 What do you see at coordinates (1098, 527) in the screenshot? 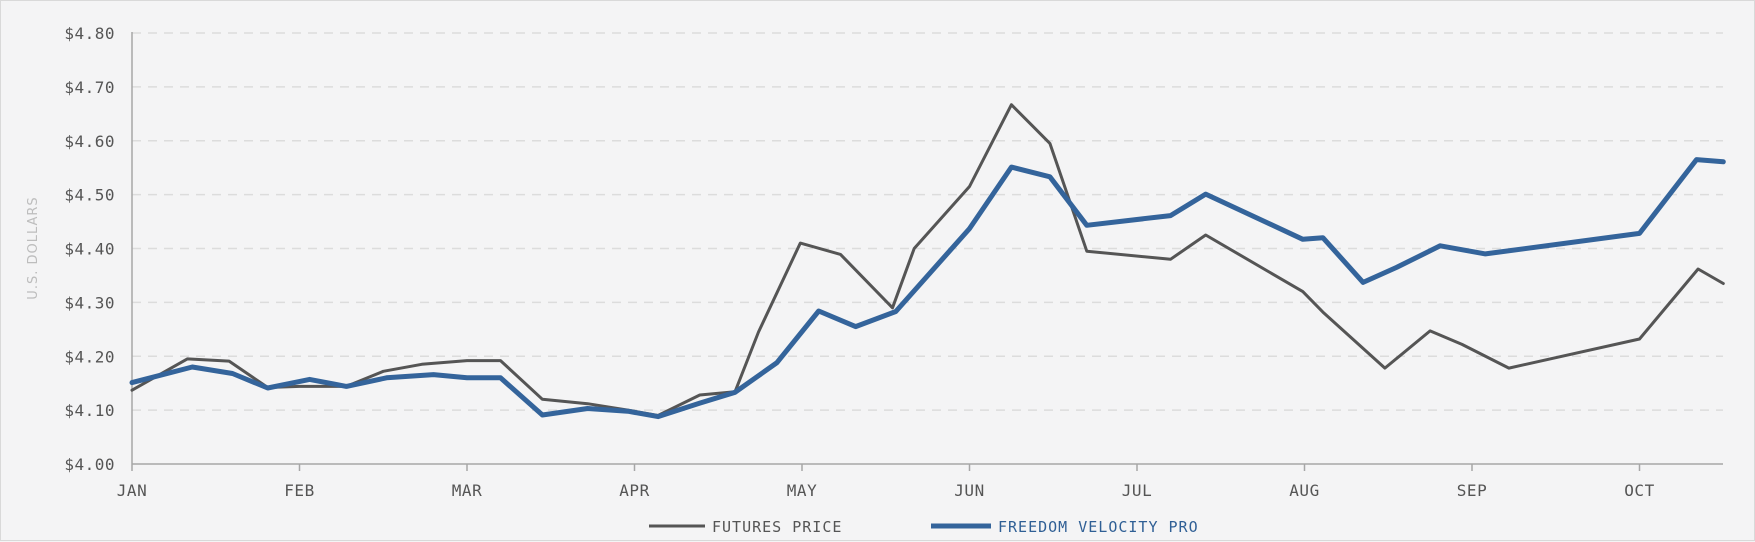
I see `legend-label: FREEDOM VELOCITY PRO` at bounding box center [1098, 527].